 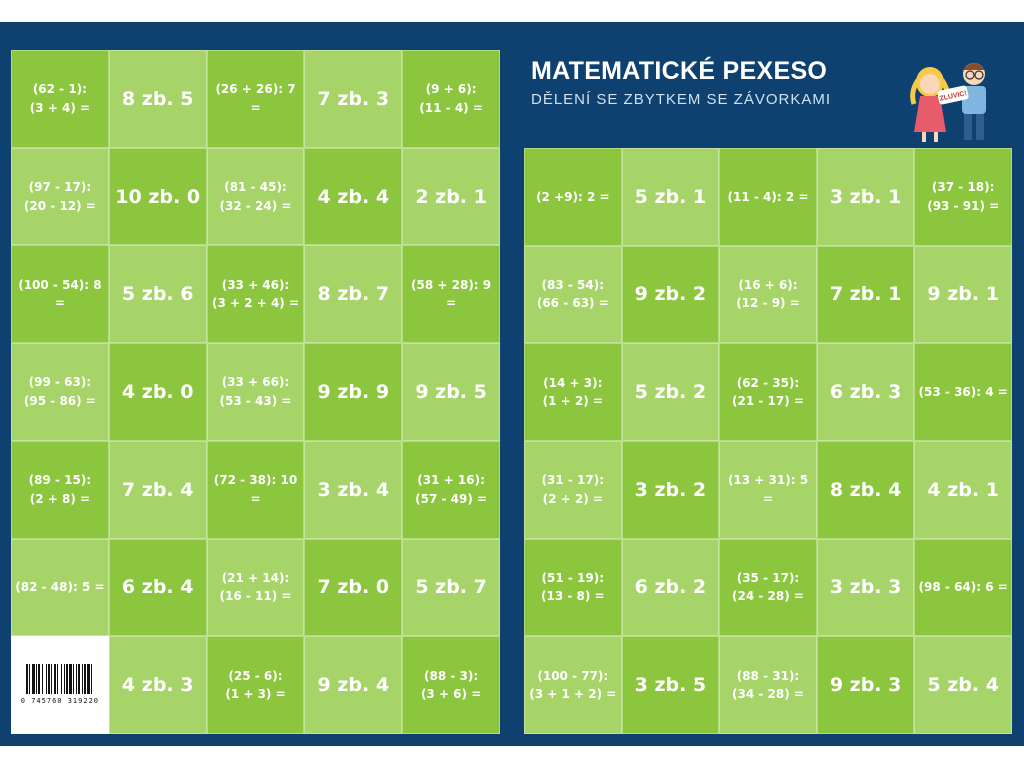 What do you see at coordinates (353, 685) in the screenshot?
I see `answer-card: 9 zb. 4` at bounding box center [353, 685].